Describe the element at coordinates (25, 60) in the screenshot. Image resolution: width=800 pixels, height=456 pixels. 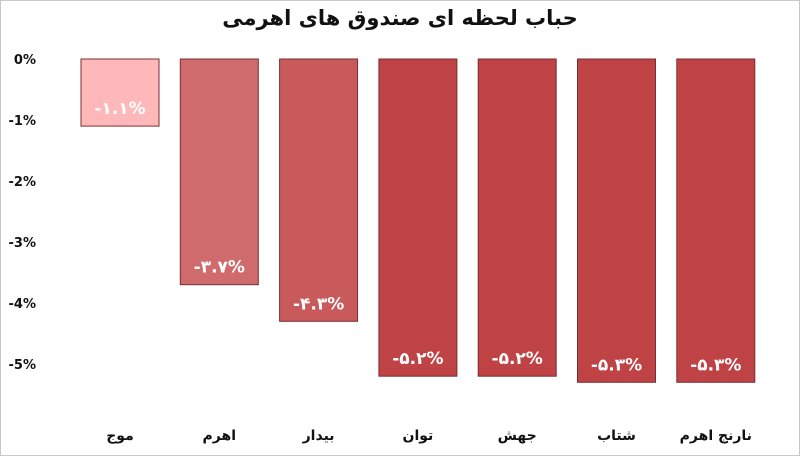
I see `y-tick-label: 0%` at that location.